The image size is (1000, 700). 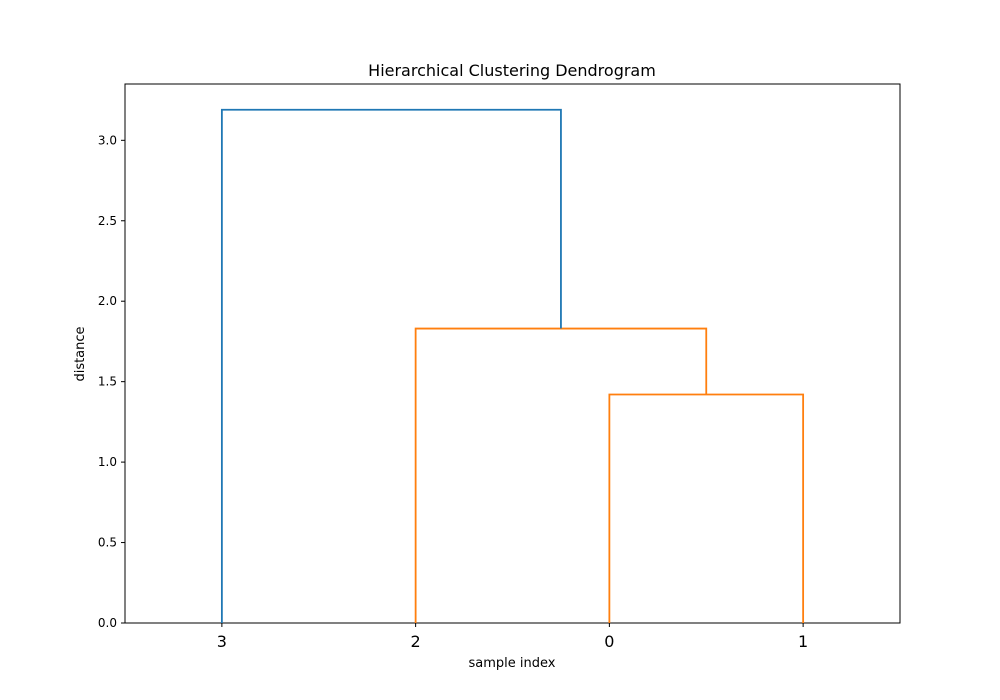 What do you see at coordinates (107, 623) in the screenshot?
I see `y-tick-label: 0.0` at bounding box center [107, 623].